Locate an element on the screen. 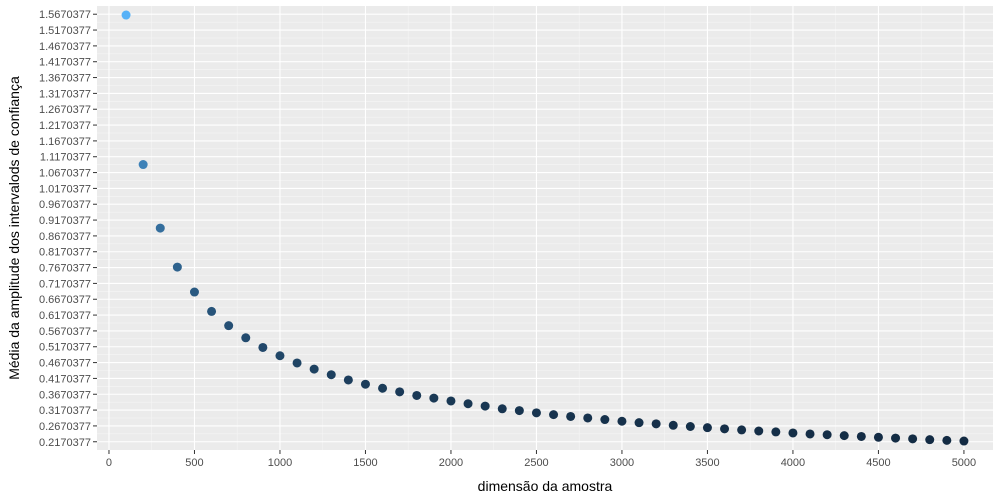  y-tick-label: 0.8170377 is located at coordinates (65, 253).